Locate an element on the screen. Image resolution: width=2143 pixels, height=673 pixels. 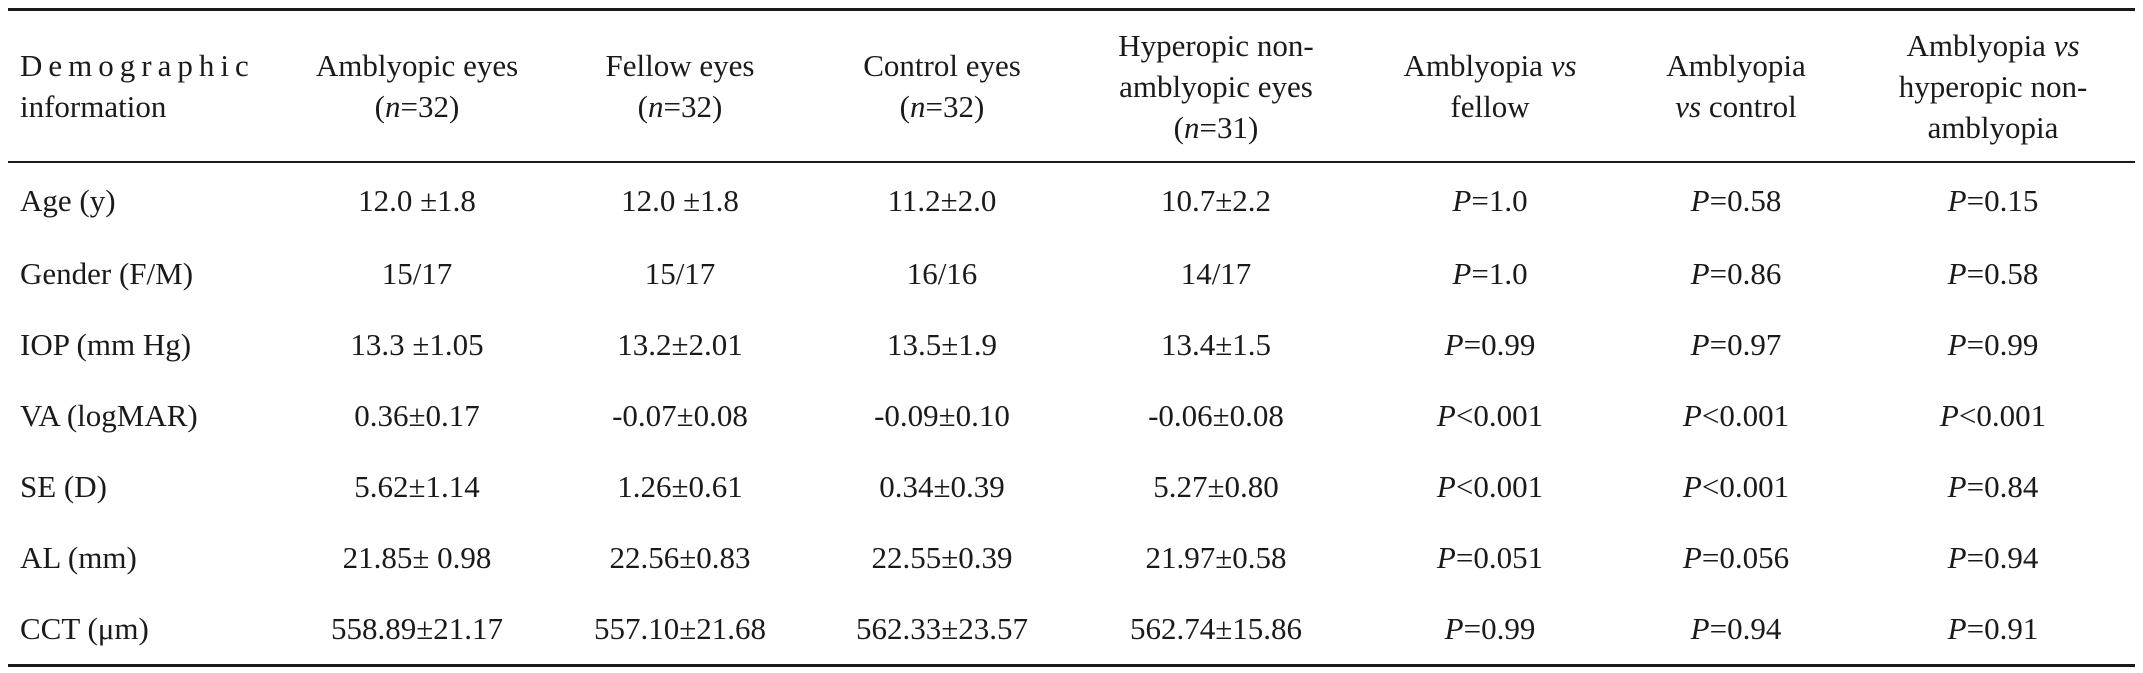
cell-hyperopic: 21.97±0.58 is located at coordinates (1216, 557).